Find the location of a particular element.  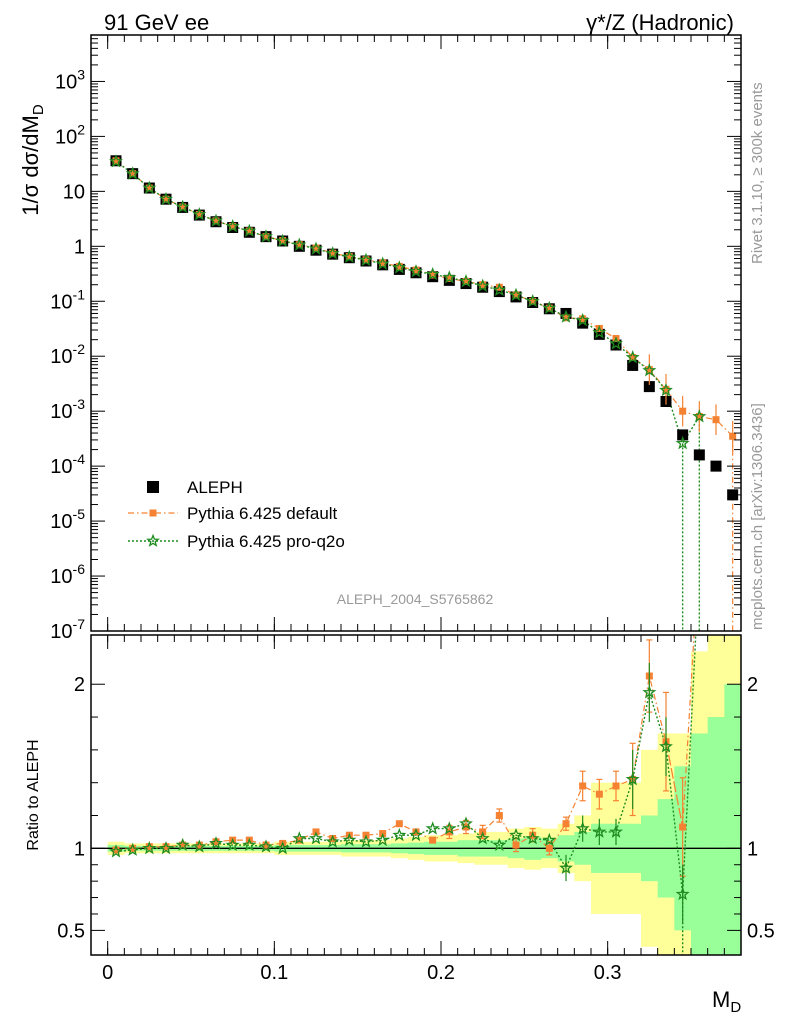

y-tick-label: 10³ is located at coordinates (70, 79).